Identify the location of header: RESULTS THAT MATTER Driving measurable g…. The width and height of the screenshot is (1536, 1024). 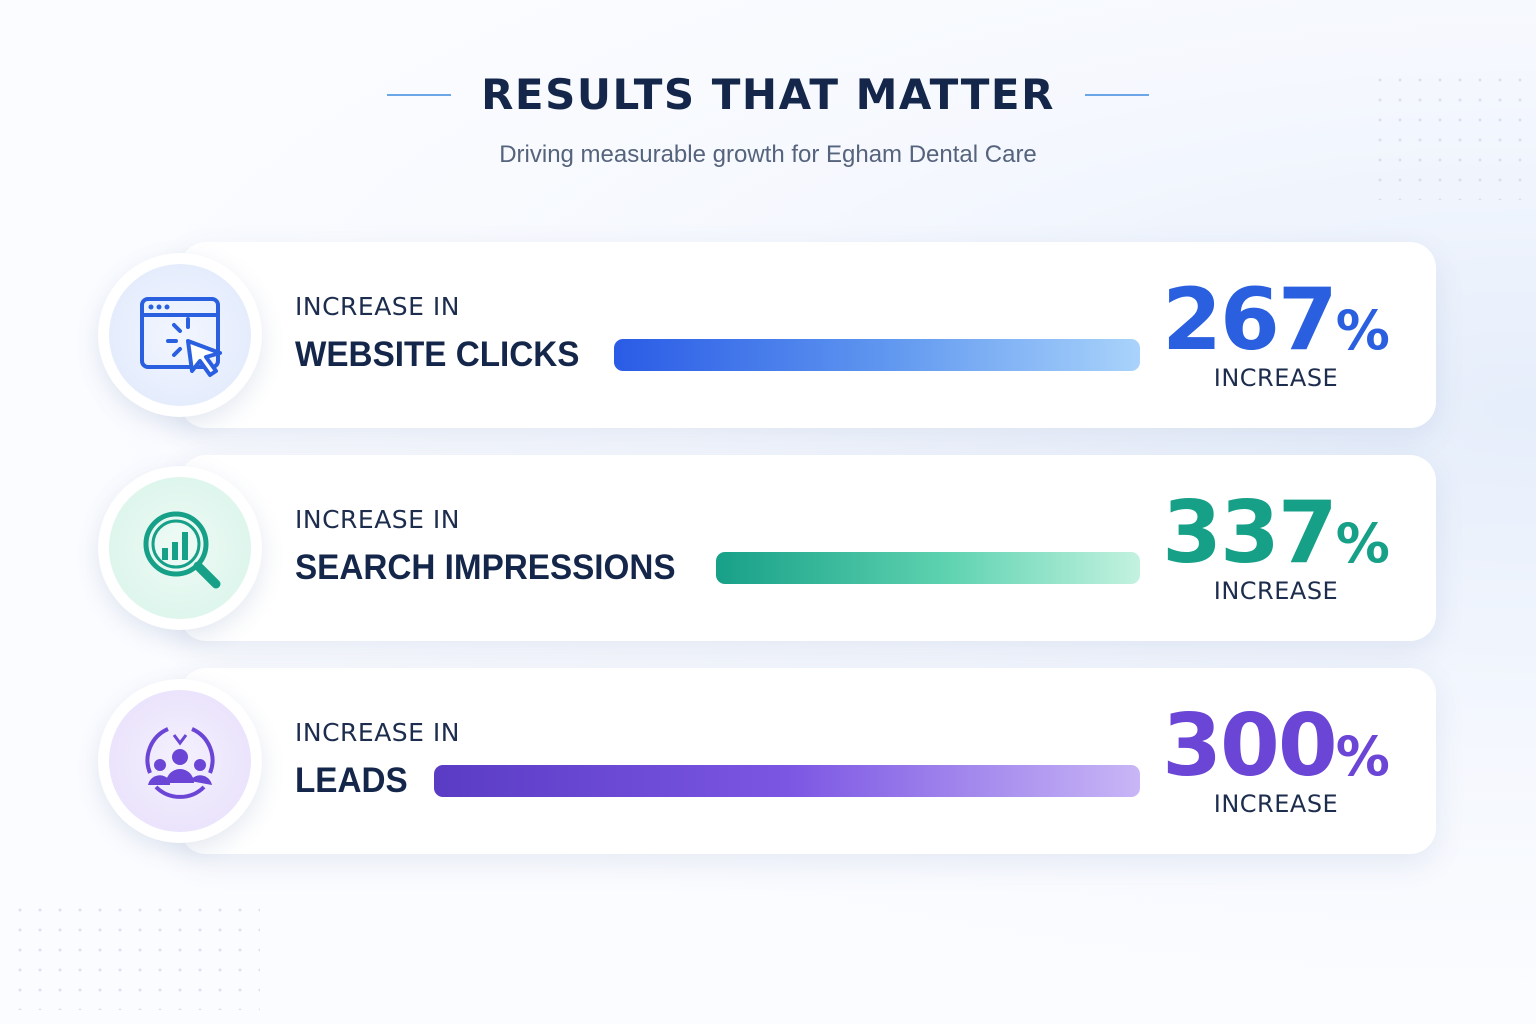
(768, 119).